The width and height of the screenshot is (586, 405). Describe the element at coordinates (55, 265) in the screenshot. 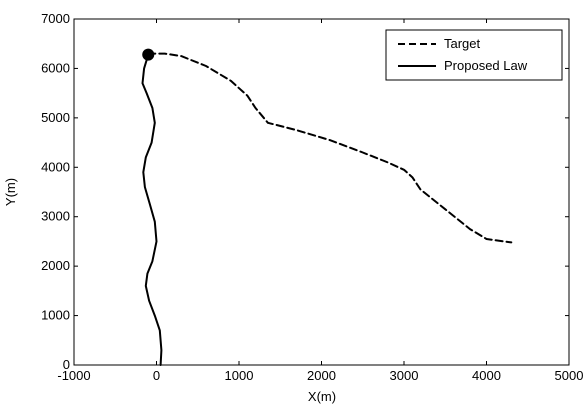

I see `y-tick-label: 2000` at that location.